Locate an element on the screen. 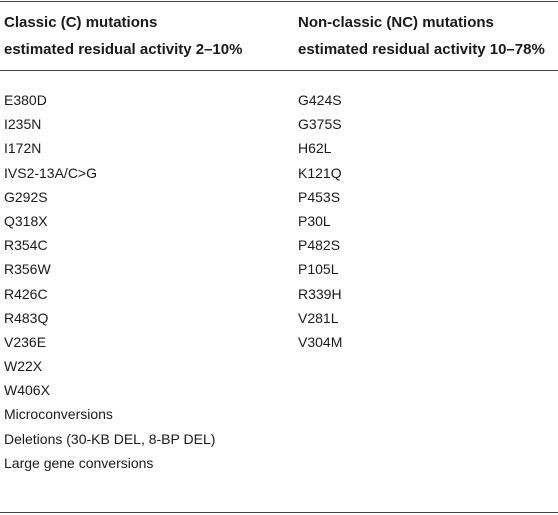 The width and height of the screenshot is (558, 515). header-nonclassic-subtitle: estimated residual activity 10–78% is located at coordinates (421, 49).